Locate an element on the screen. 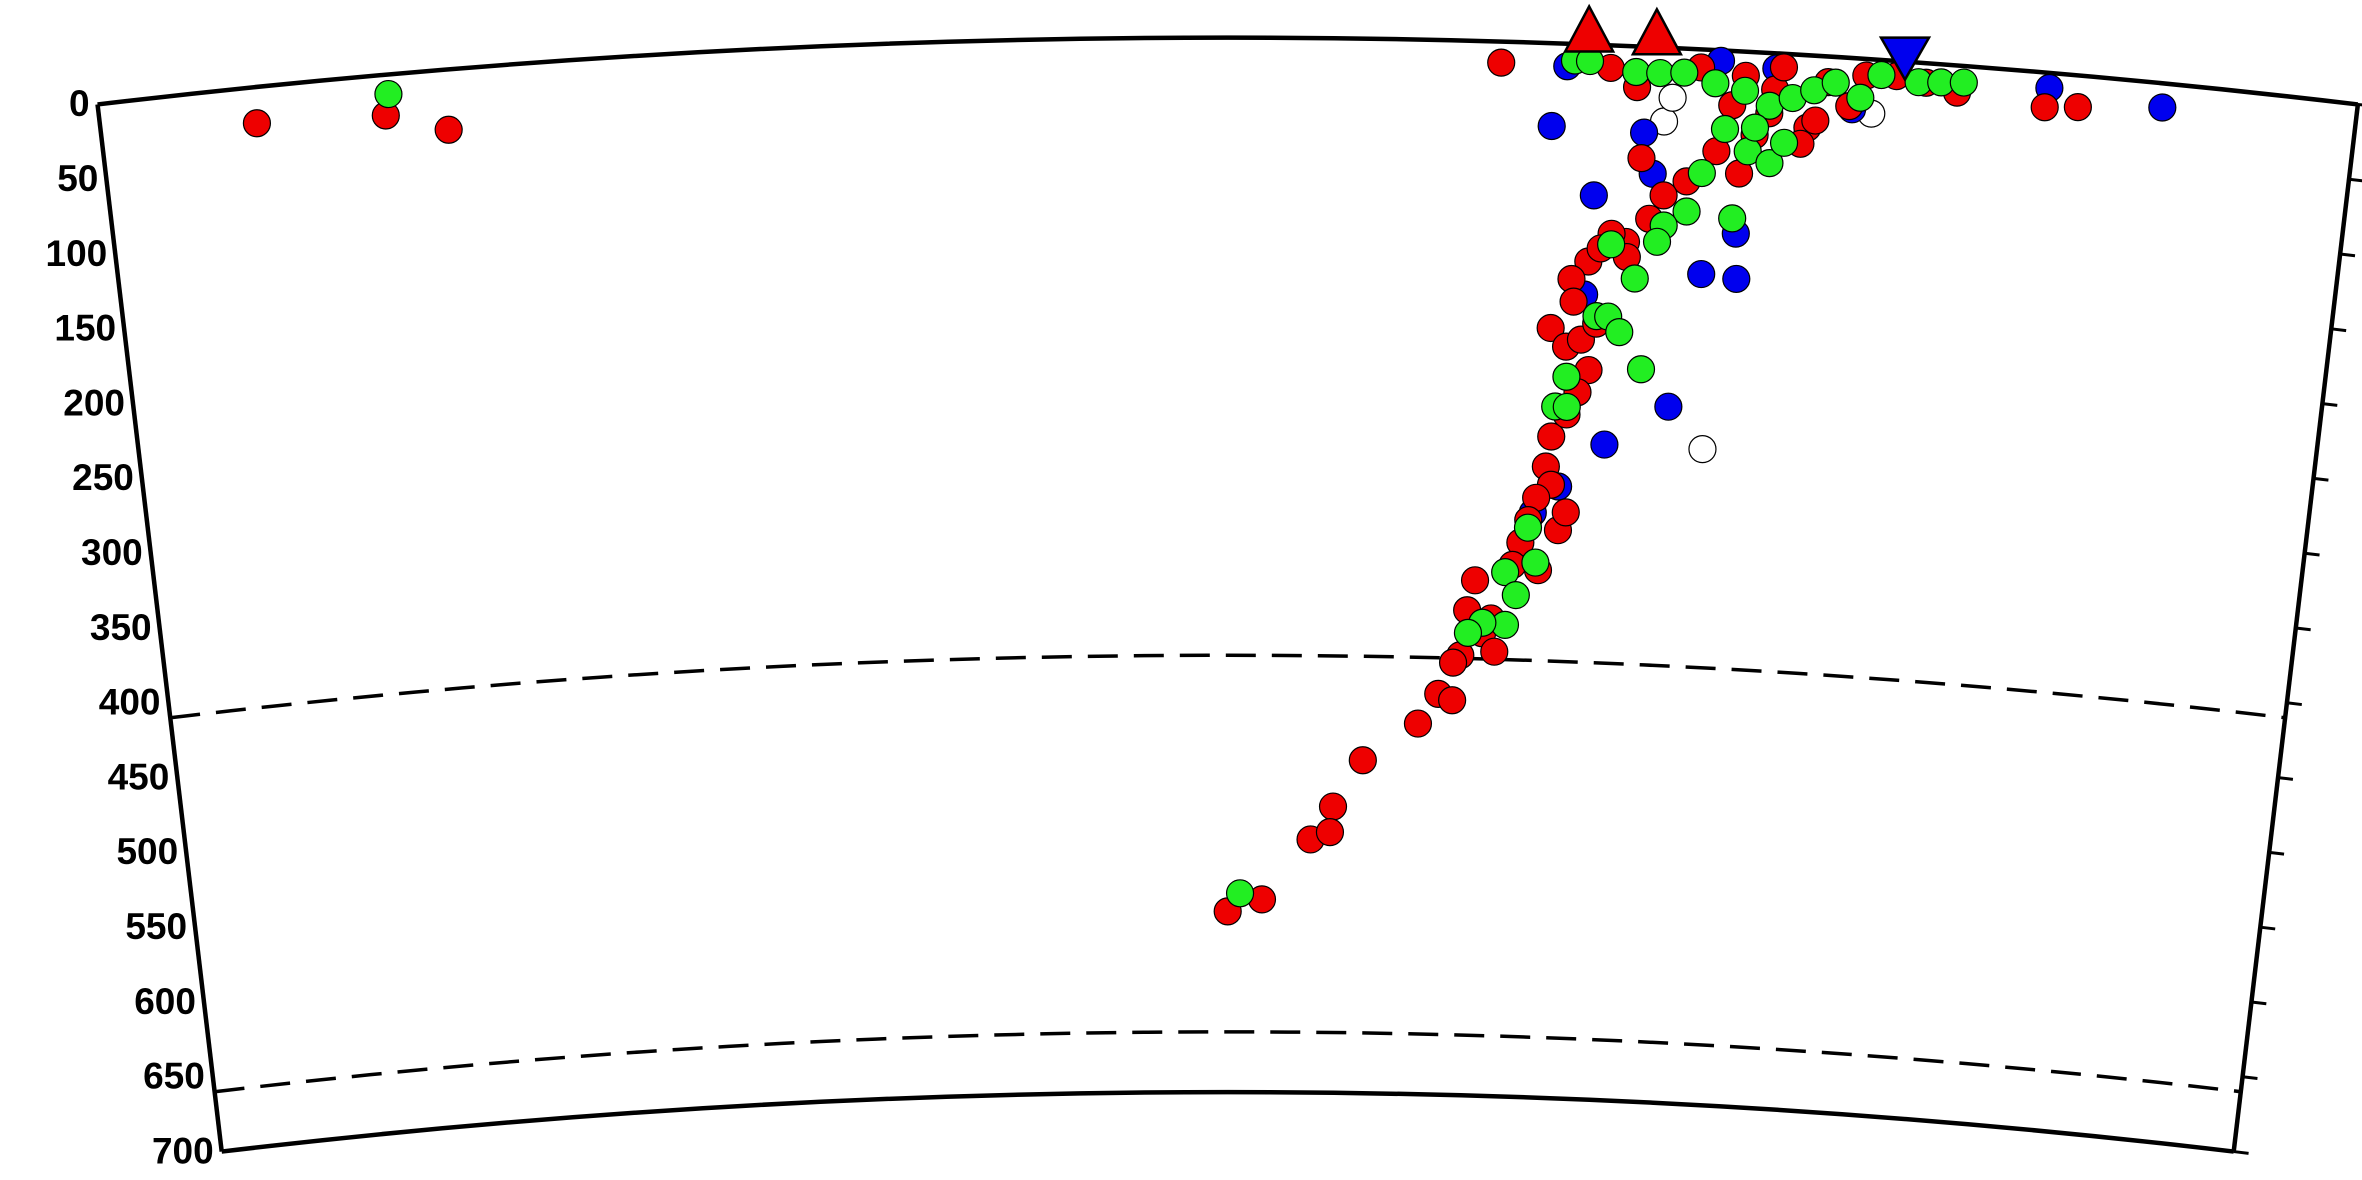  y-tick-label: 350 is located at coordinates (121, 627).